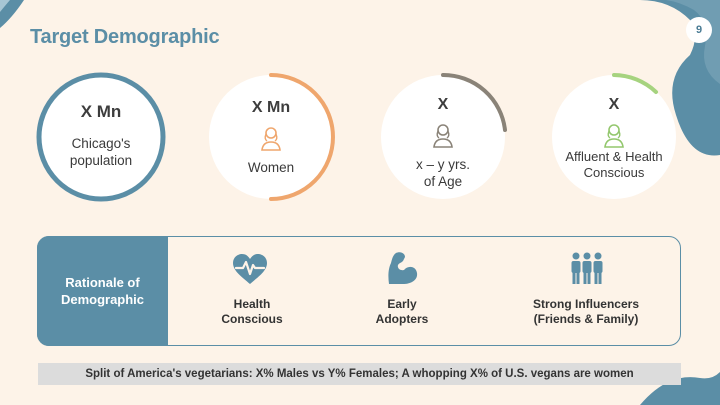 Image resolution: width=720 pixels, height=405 pixels. What do you see at coordinates (443, 181) in the screenshot?
I see `stat-label-line2: of Age` at bounding box center [443, 181].